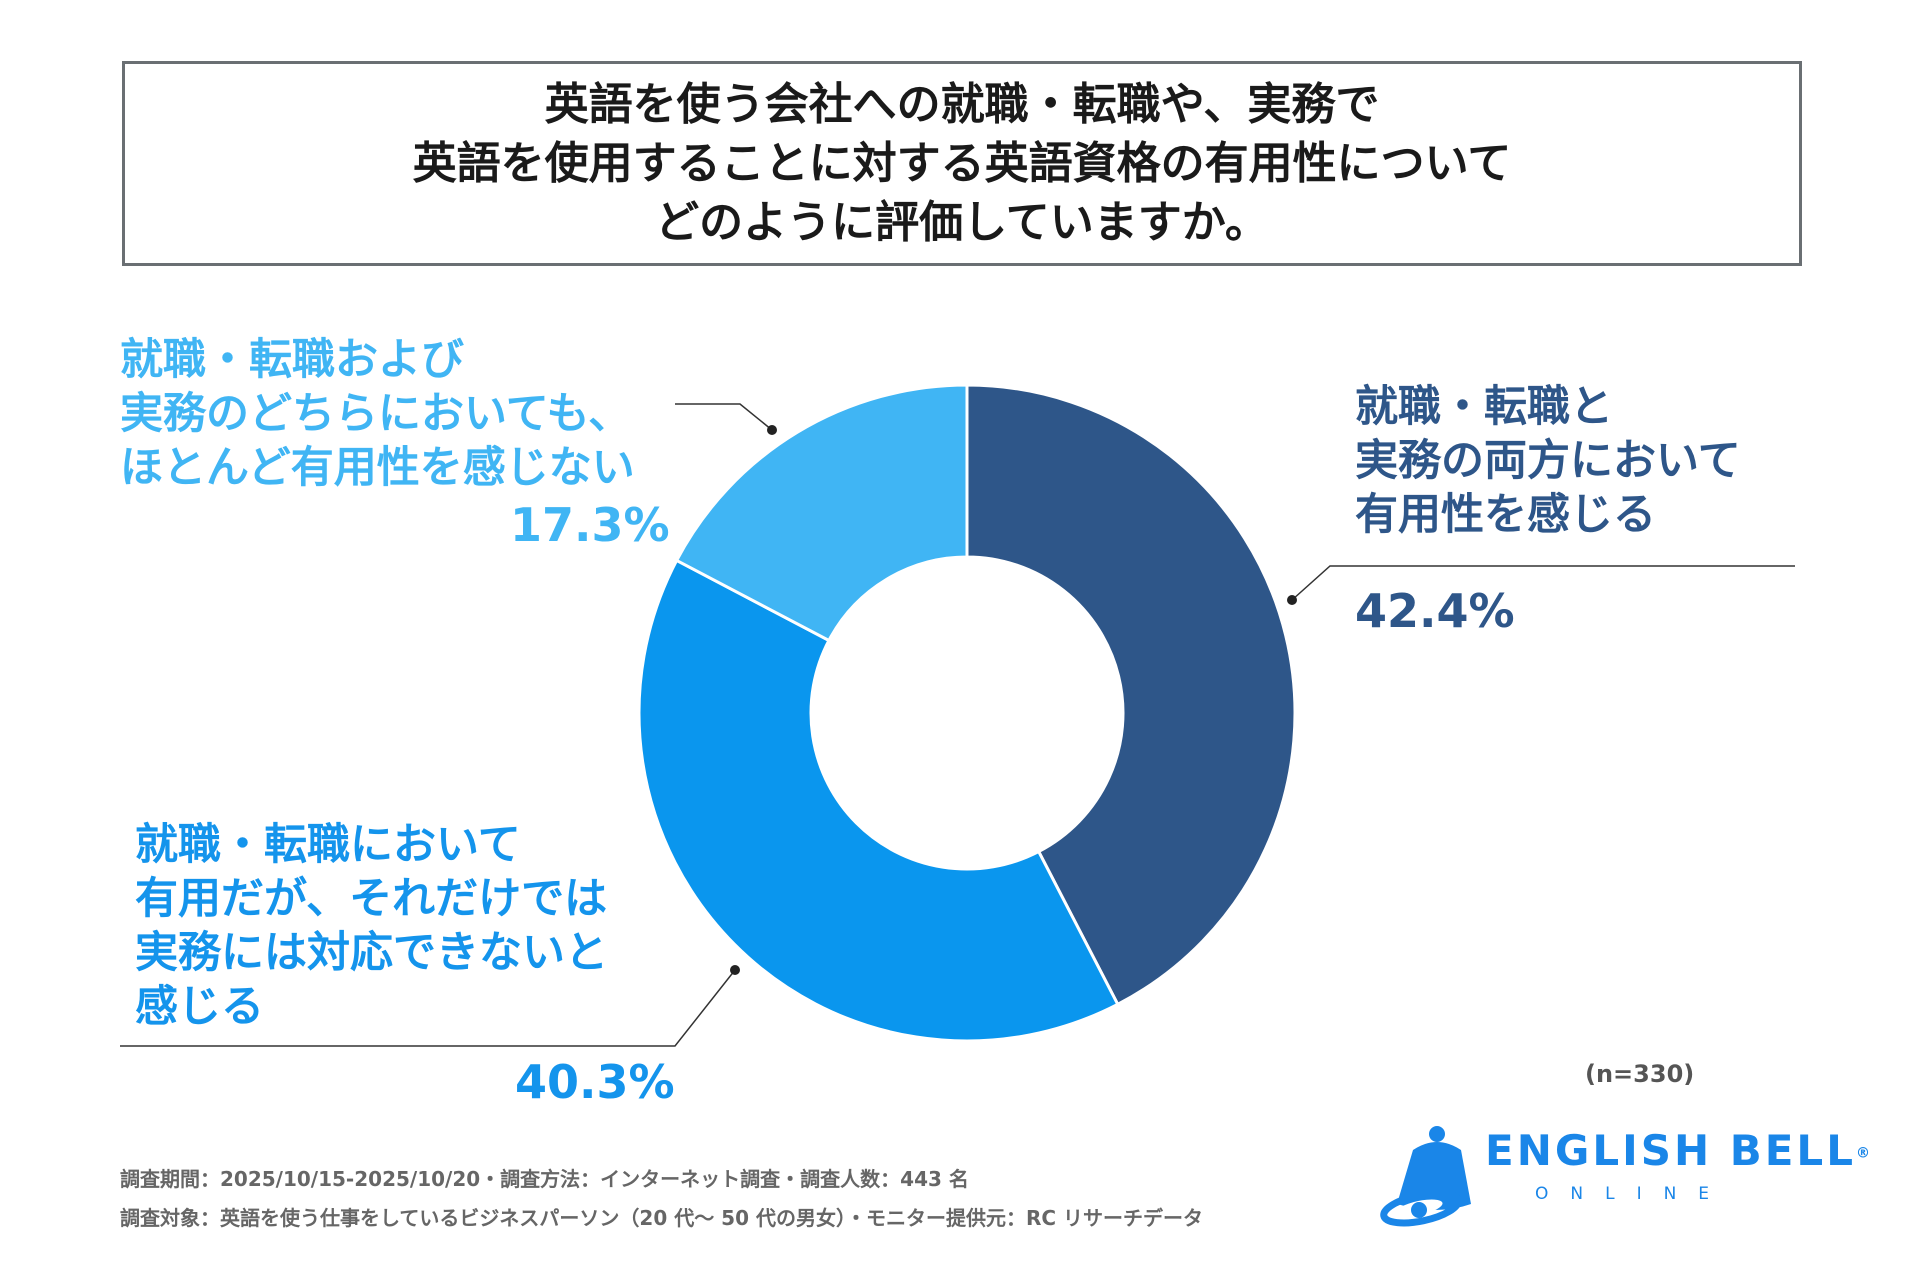  Describe the element at coordinates (1435, 611) in the screenshot. I see `slice-value-both: 42.4%` at that location.